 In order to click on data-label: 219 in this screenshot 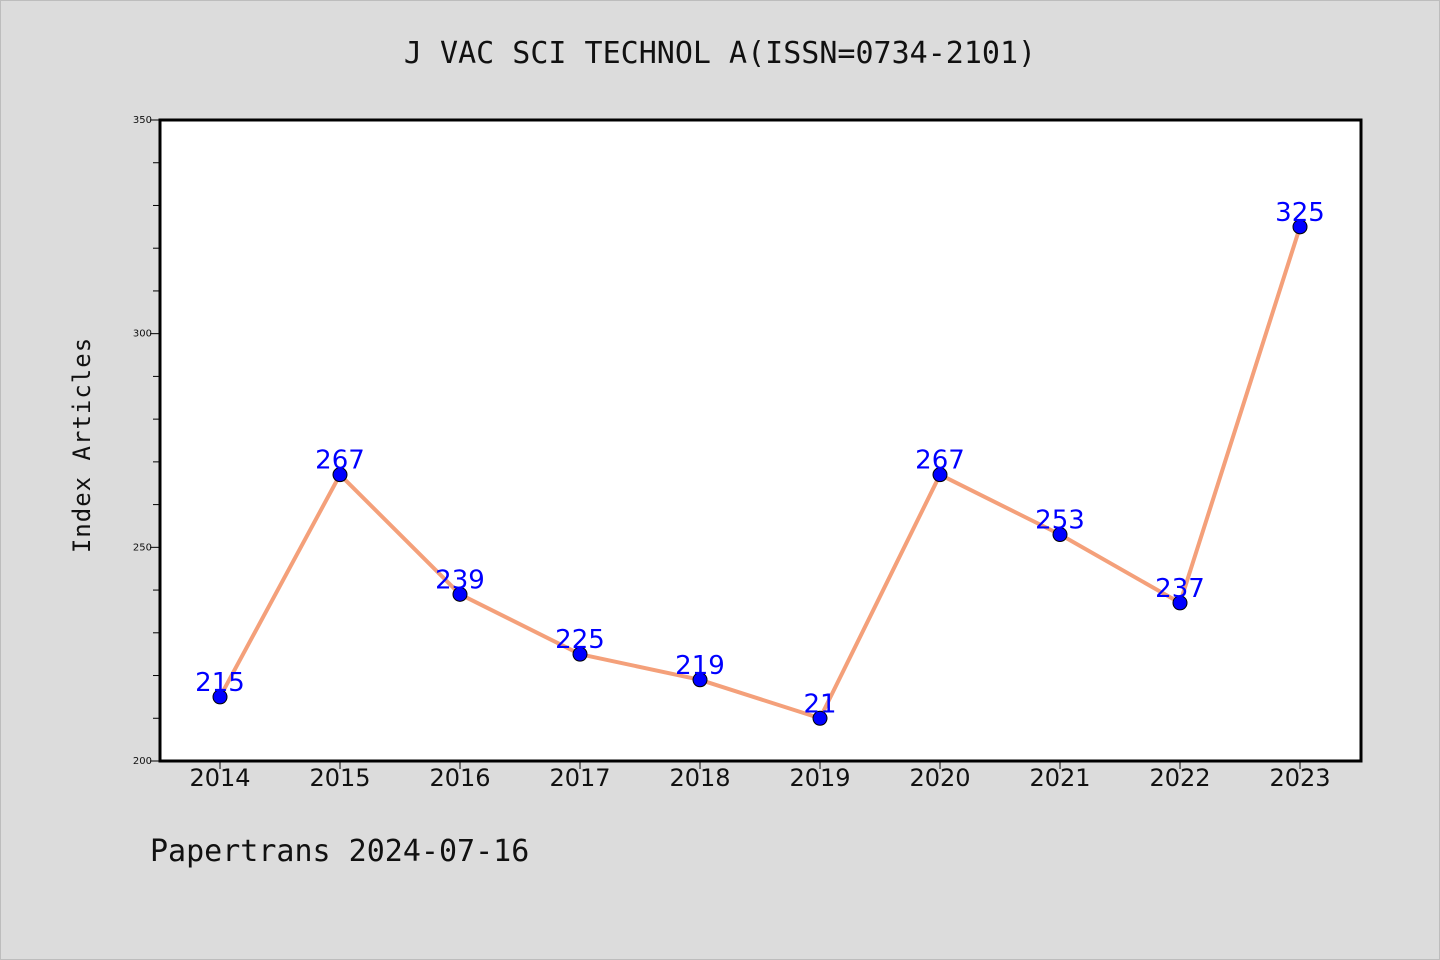, I will do `click(700, 666)`.